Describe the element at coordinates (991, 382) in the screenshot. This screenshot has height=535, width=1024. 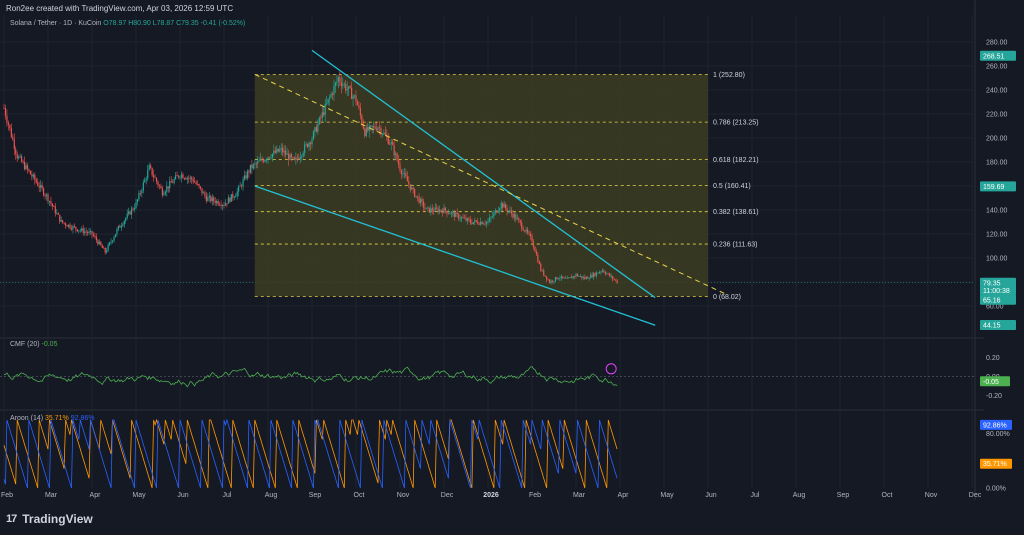
I see `cmf-marker-label: -0.05` at that location.